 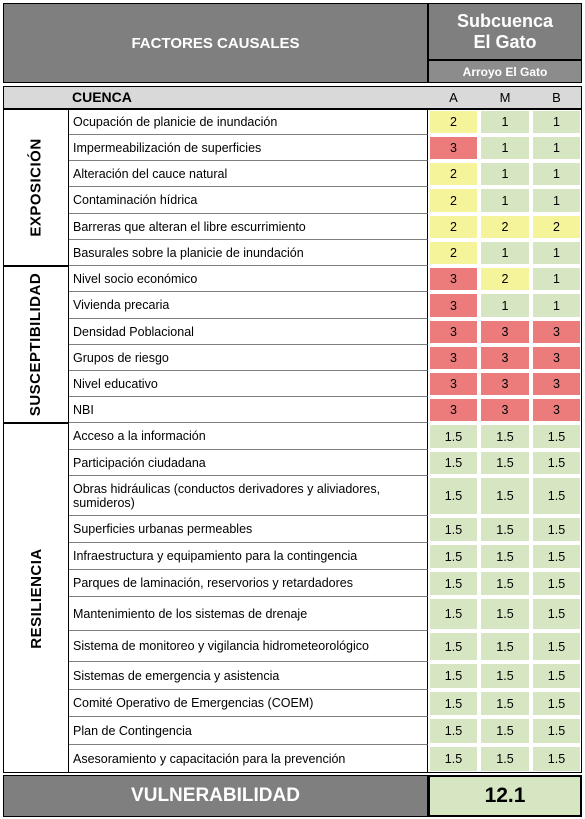 I want to click on factor-label: Nivel socio económico, so click(x=248, y=279).